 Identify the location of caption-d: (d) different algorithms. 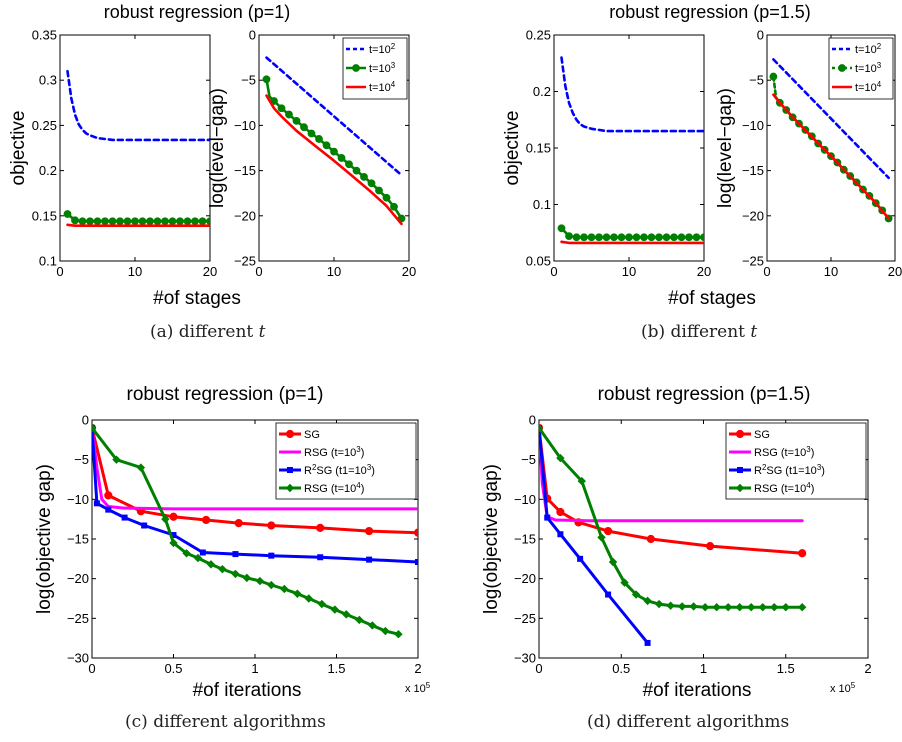
(688, 722).